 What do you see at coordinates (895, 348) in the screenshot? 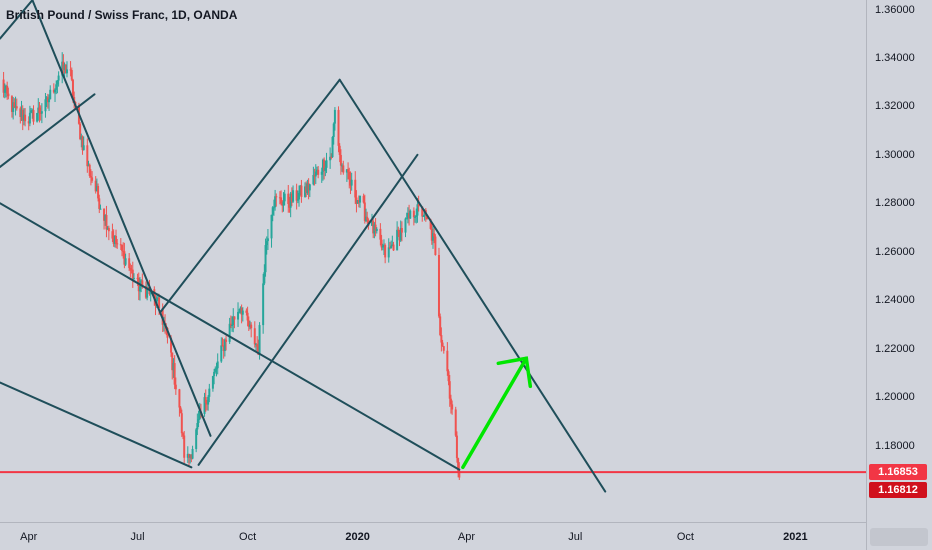
I see `price-tick-label: 1.22000` at bounding box center [895, 348].